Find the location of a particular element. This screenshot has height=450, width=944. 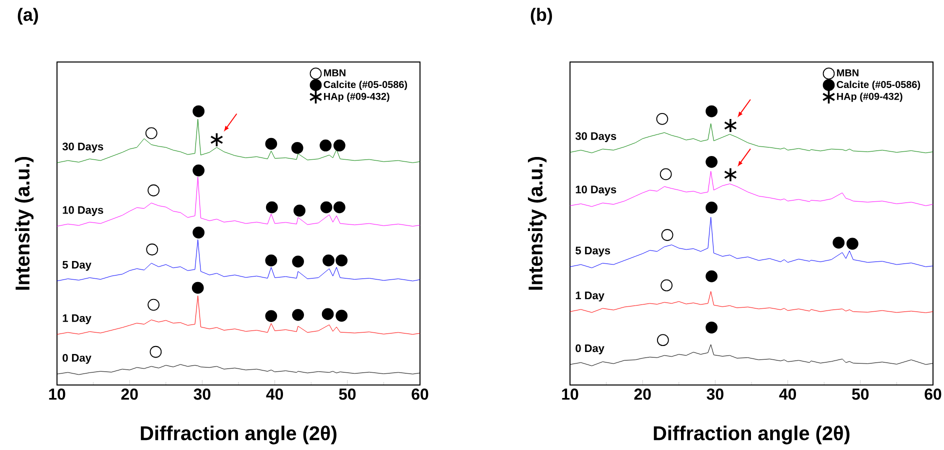

chart-title: (b) is located at coordinates (541, 16).